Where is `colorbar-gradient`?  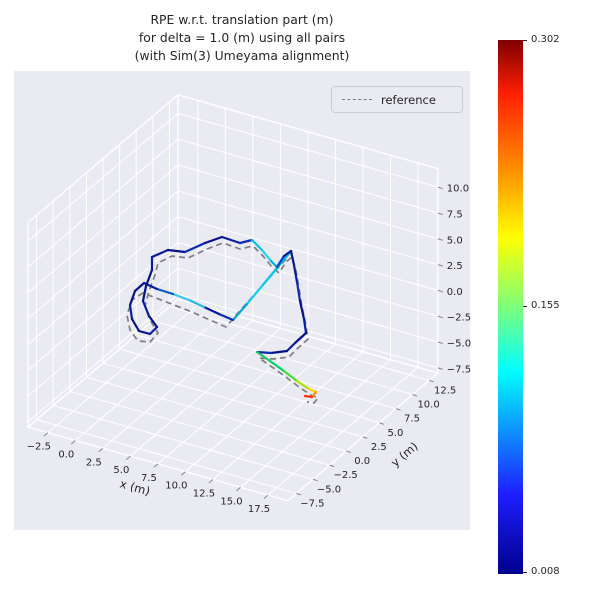 colorbar-gradient is located at coordinates (510, 307).